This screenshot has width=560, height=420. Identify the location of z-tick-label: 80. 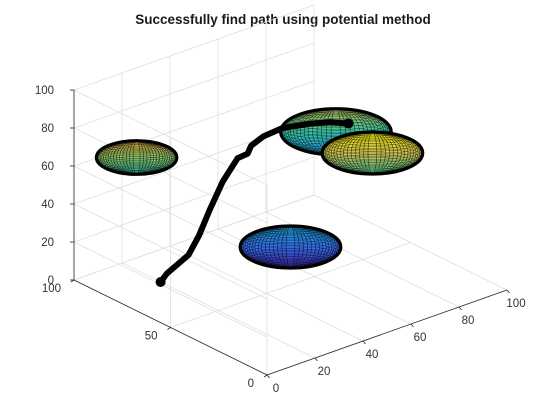
(47, 129).